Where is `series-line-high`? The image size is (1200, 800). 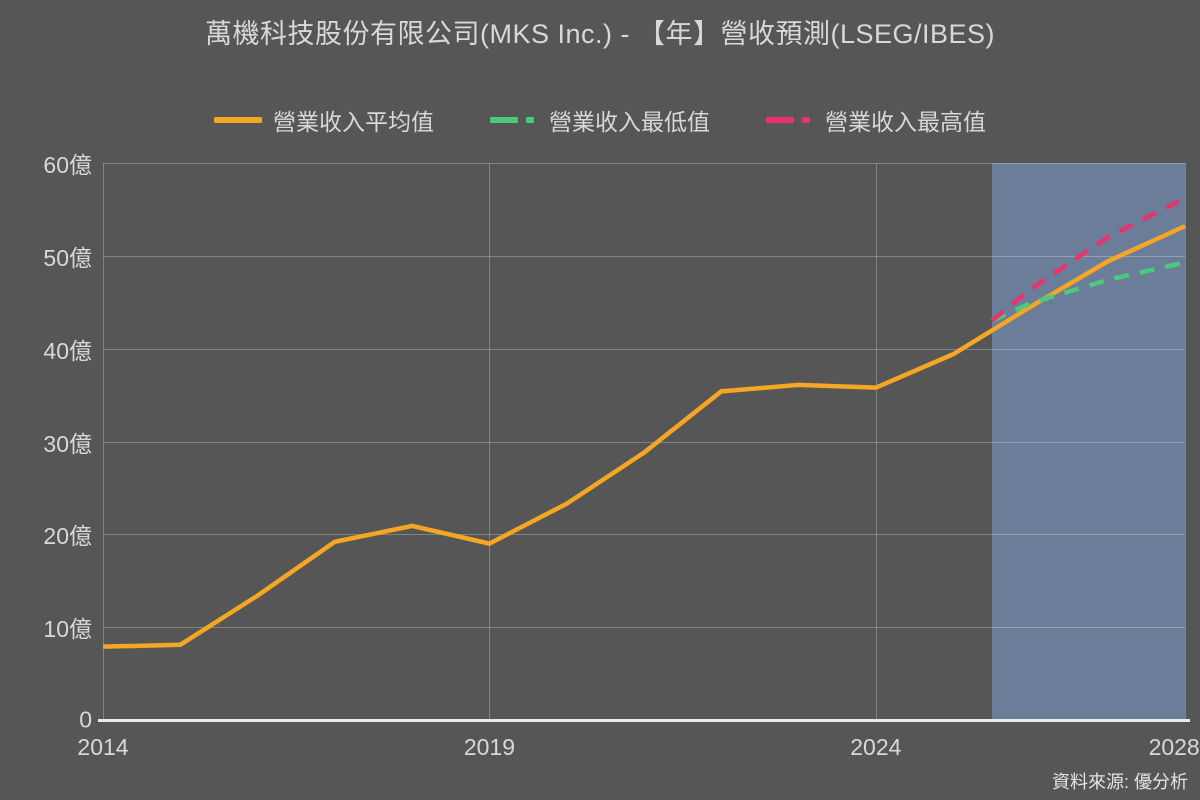
series-line-high is located at coordinates (1088, 259).